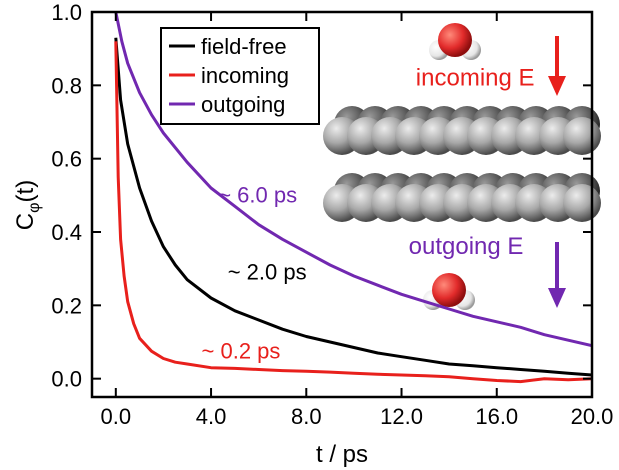 This screenshot has height=470, width=619. Describe the element at coordinates (592, 416) in the screenshot. I see `x-tick-label: 20.0` at that location.